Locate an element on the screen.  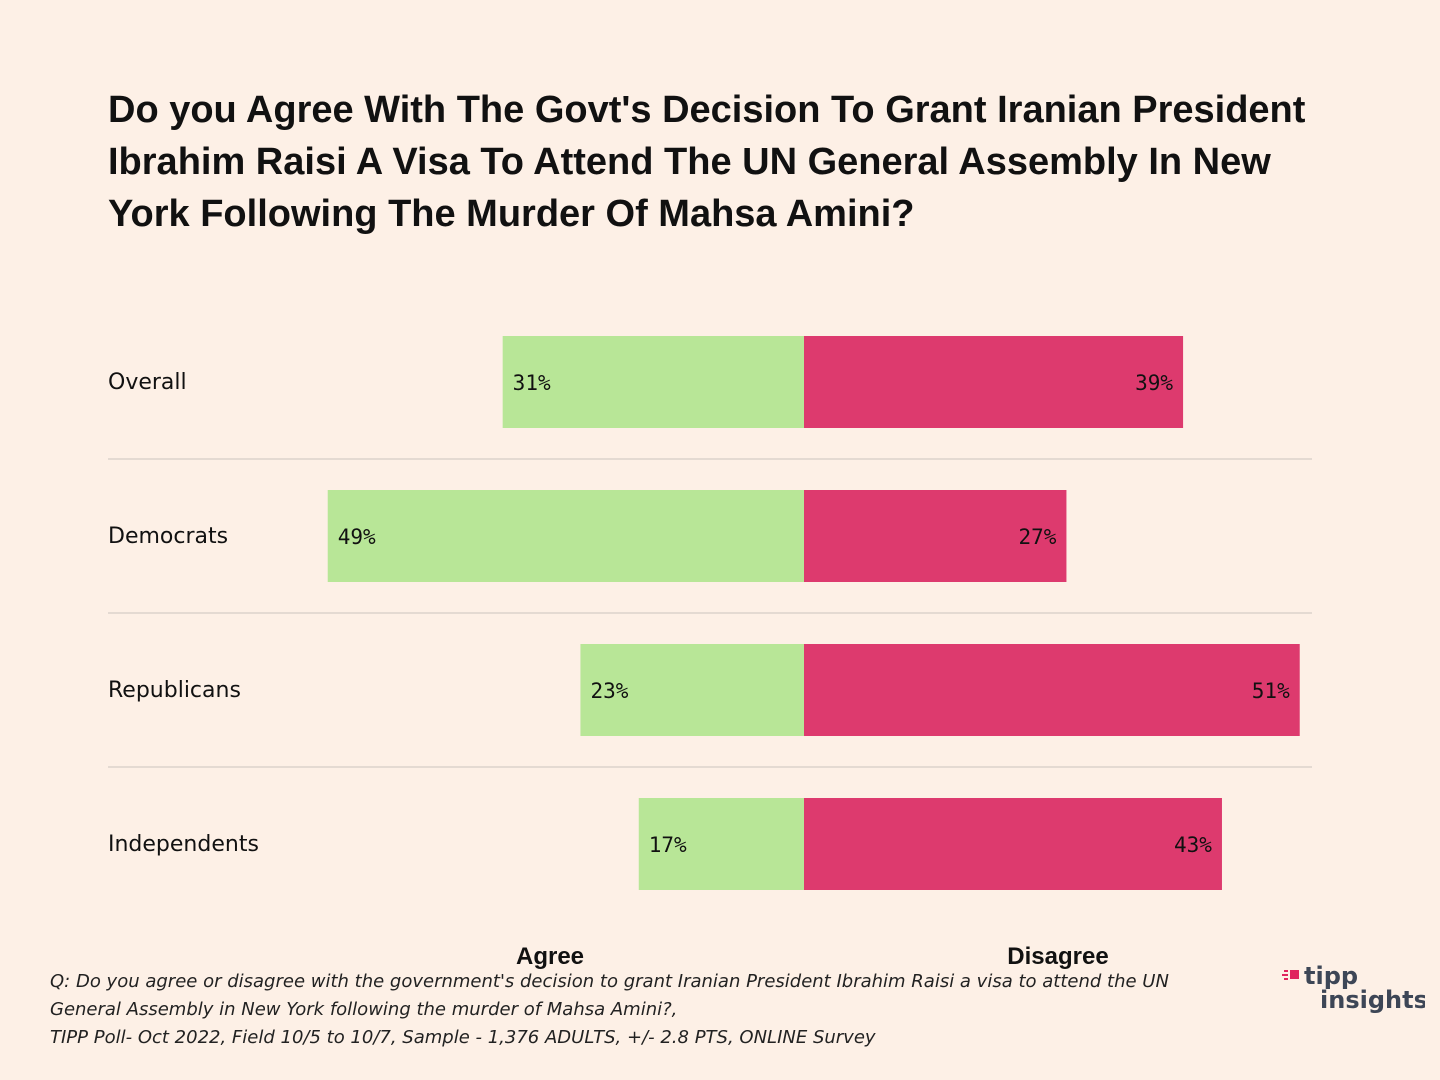
category-label-independents: Independents is located at coordinates (183, 844).